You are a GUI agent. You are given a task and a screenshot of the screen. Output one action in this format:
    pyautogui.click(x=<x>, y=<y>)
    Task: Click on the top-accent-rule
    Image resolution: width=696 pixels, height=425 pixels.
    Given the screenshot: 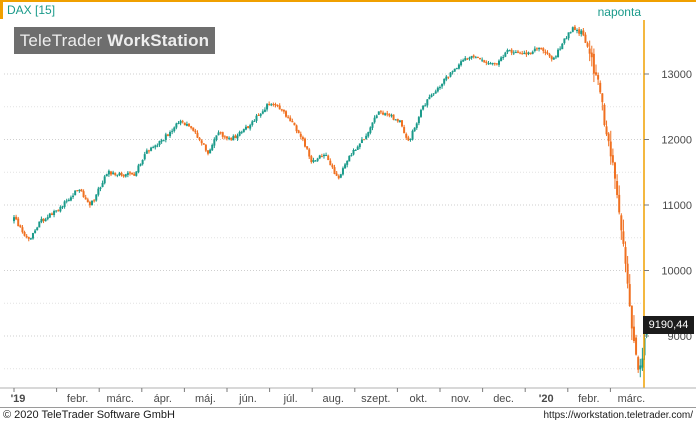 What is the action you would take?
    pyautogui.click(x=348, y=1)
    